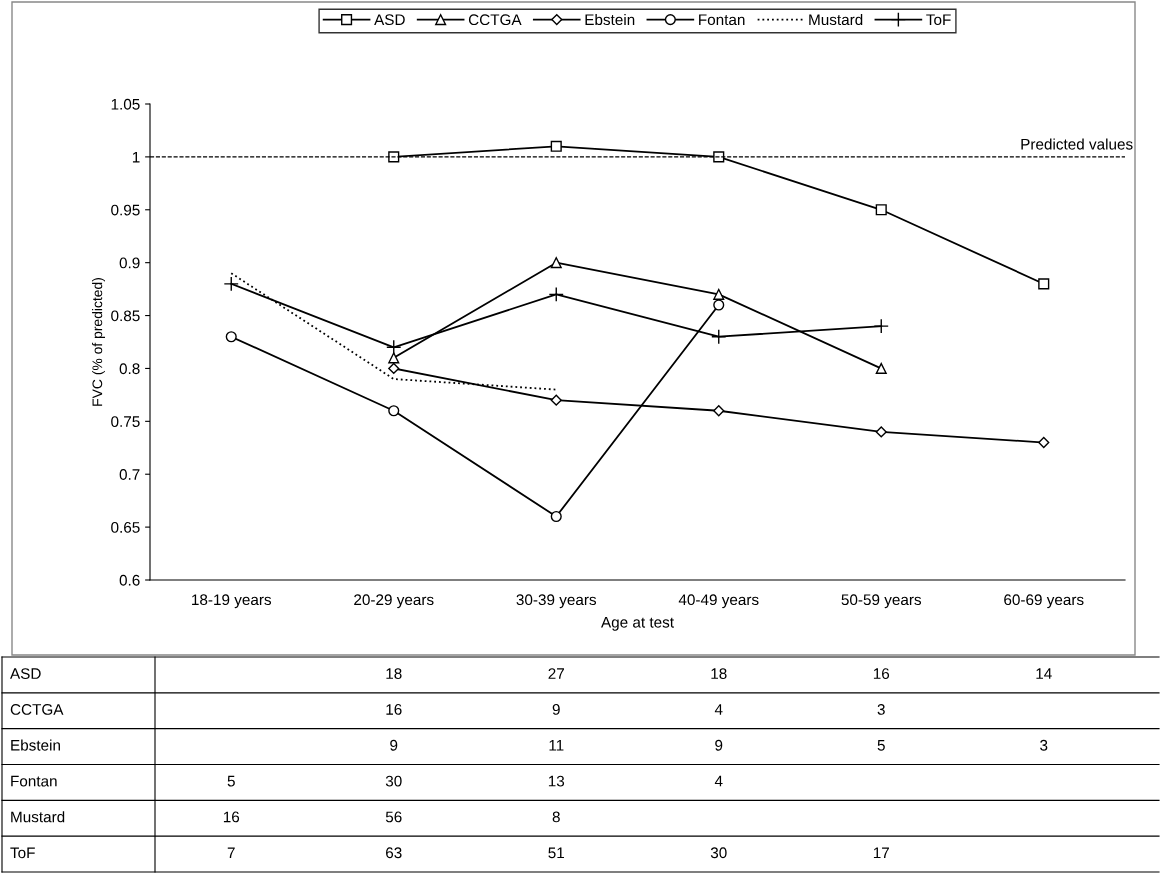  I want to click on data-label: 27, so click(556, 673).